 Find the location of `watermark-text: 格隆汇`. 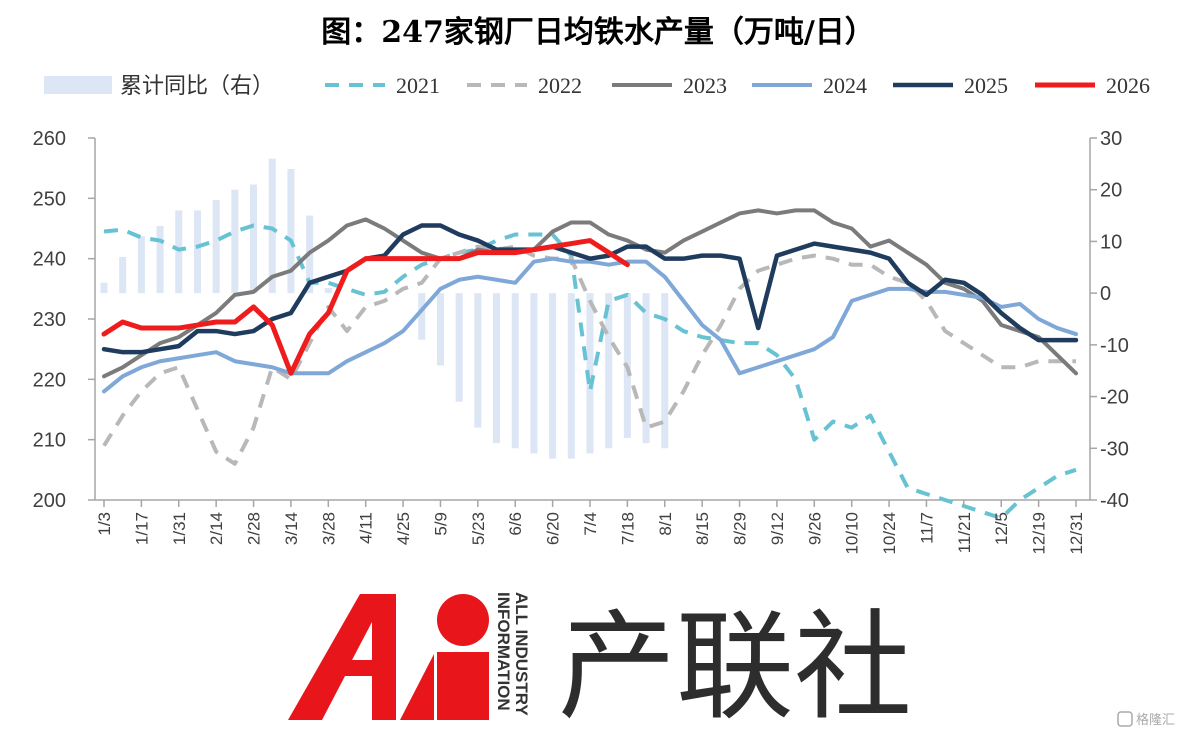

watermark-text: 格隆汇 is located at coordinates (1155, 720).